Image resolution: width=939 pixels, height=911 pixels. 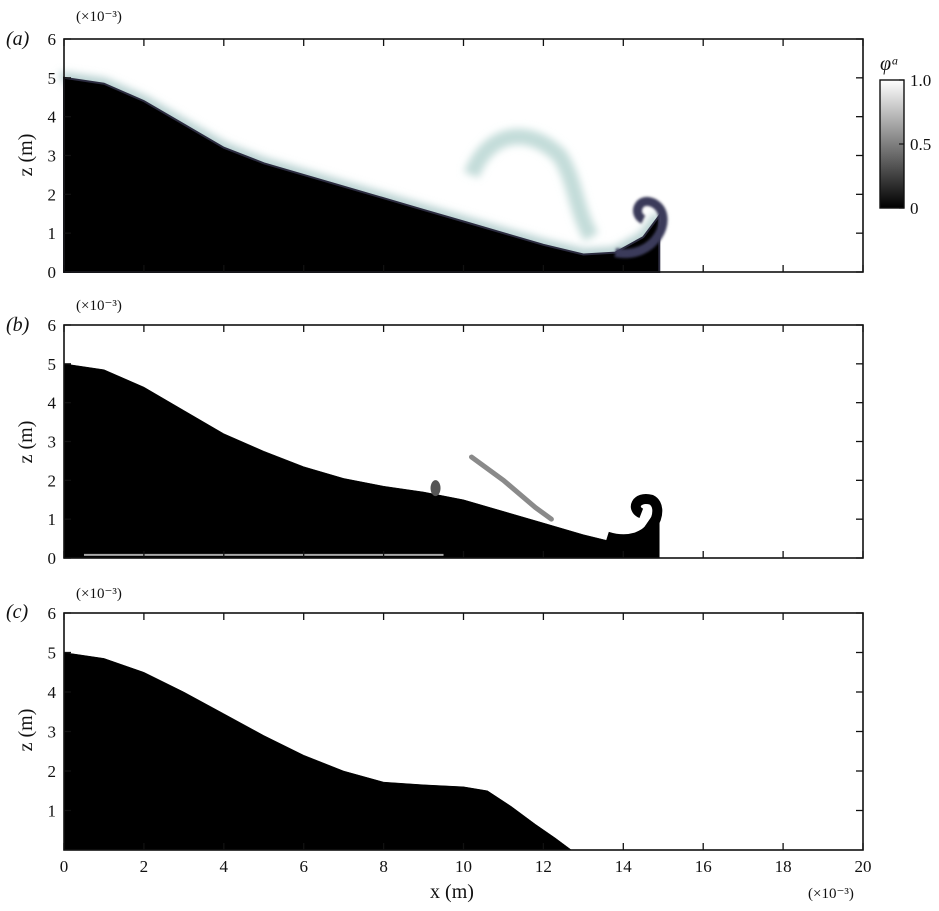 What do you see at coordinates (26, 730) in the screenshot?
I see `panel-c-y-axis-title: z (m)` at bounding box center [26, 730].